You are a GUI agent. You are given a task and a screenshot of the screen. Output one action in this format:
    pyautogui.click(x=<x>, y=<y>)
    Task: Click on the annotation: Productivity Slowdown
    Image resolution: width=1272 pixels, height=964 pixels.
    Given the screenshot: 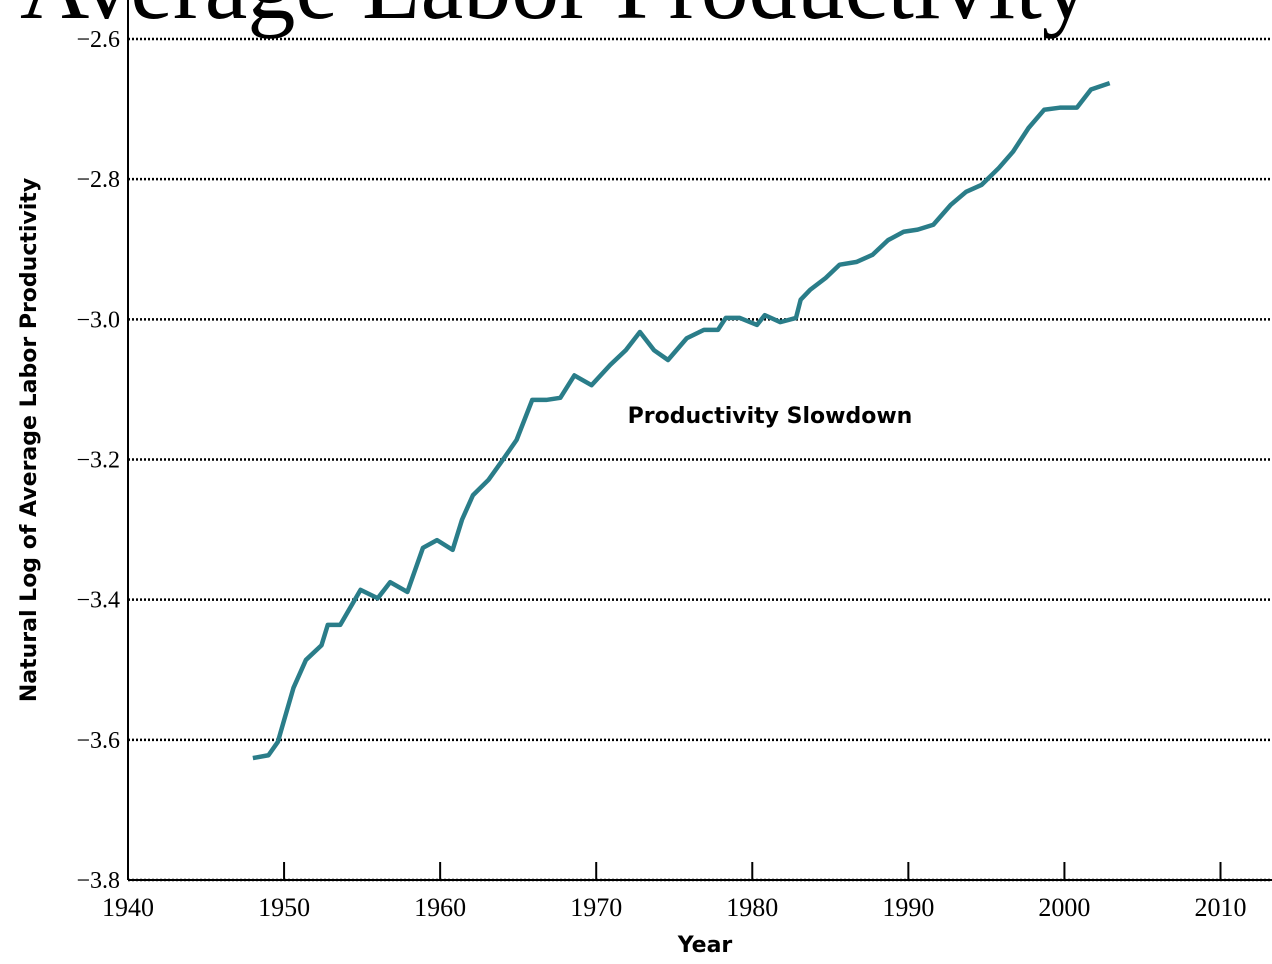 What is the action you would take?
    pyautogui.click(x=770, y=416)
    